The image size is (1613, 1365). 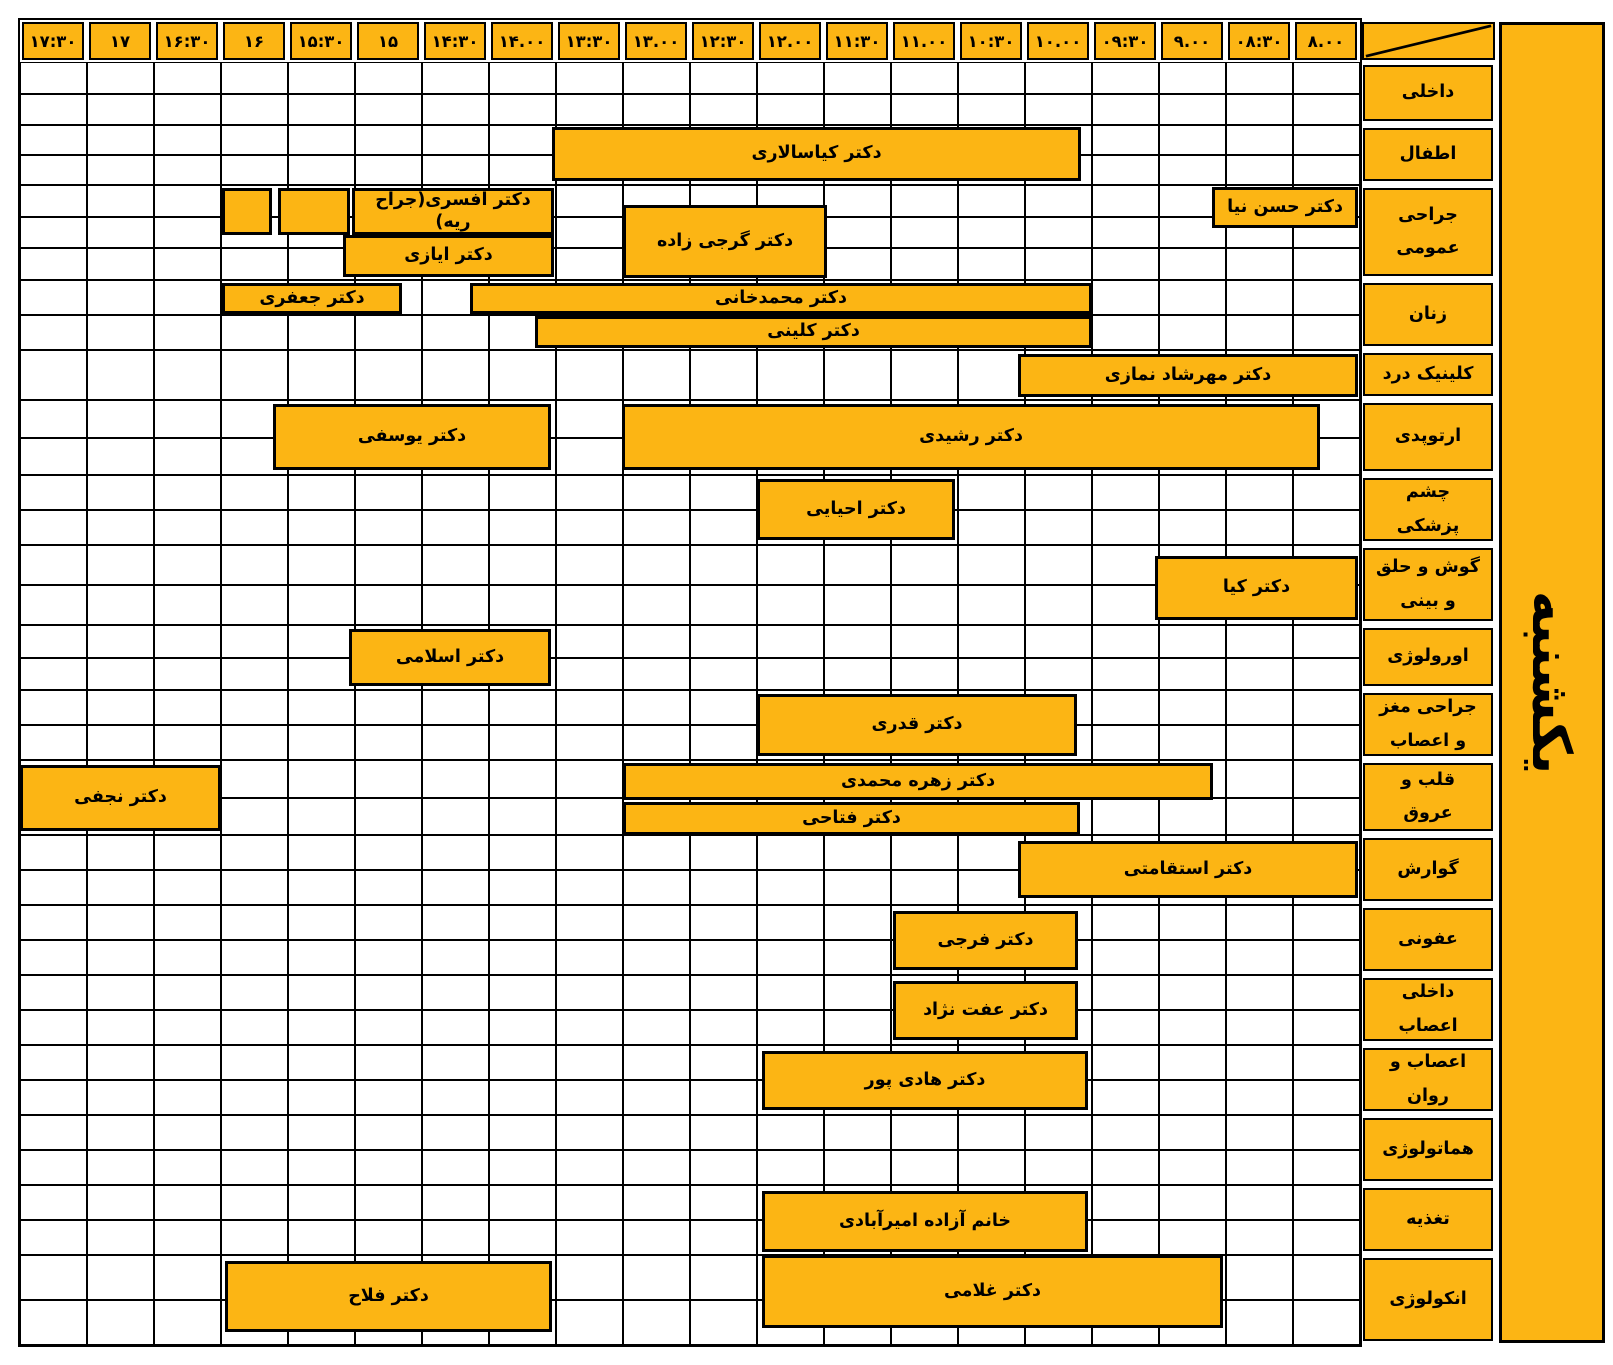 What do you see at coordinates (1256, 588) in the screenshot?
I see `doctor-block: دکتر کیا` at bounding box center [1256, 588].